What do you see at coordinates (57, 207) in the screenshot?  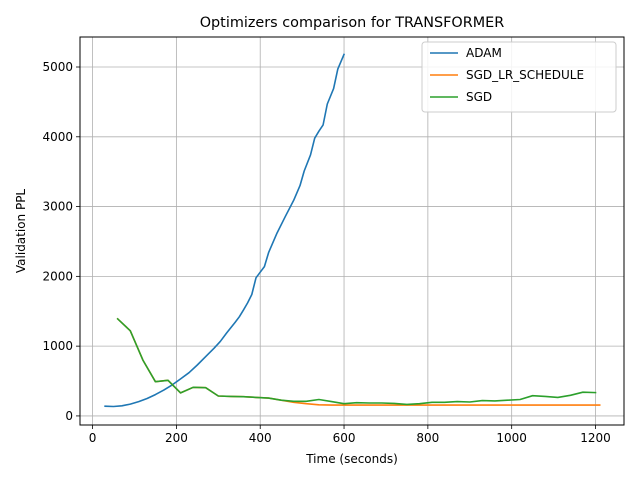 I see `y-tick-label: 3000` at bounding box center [57, 207].